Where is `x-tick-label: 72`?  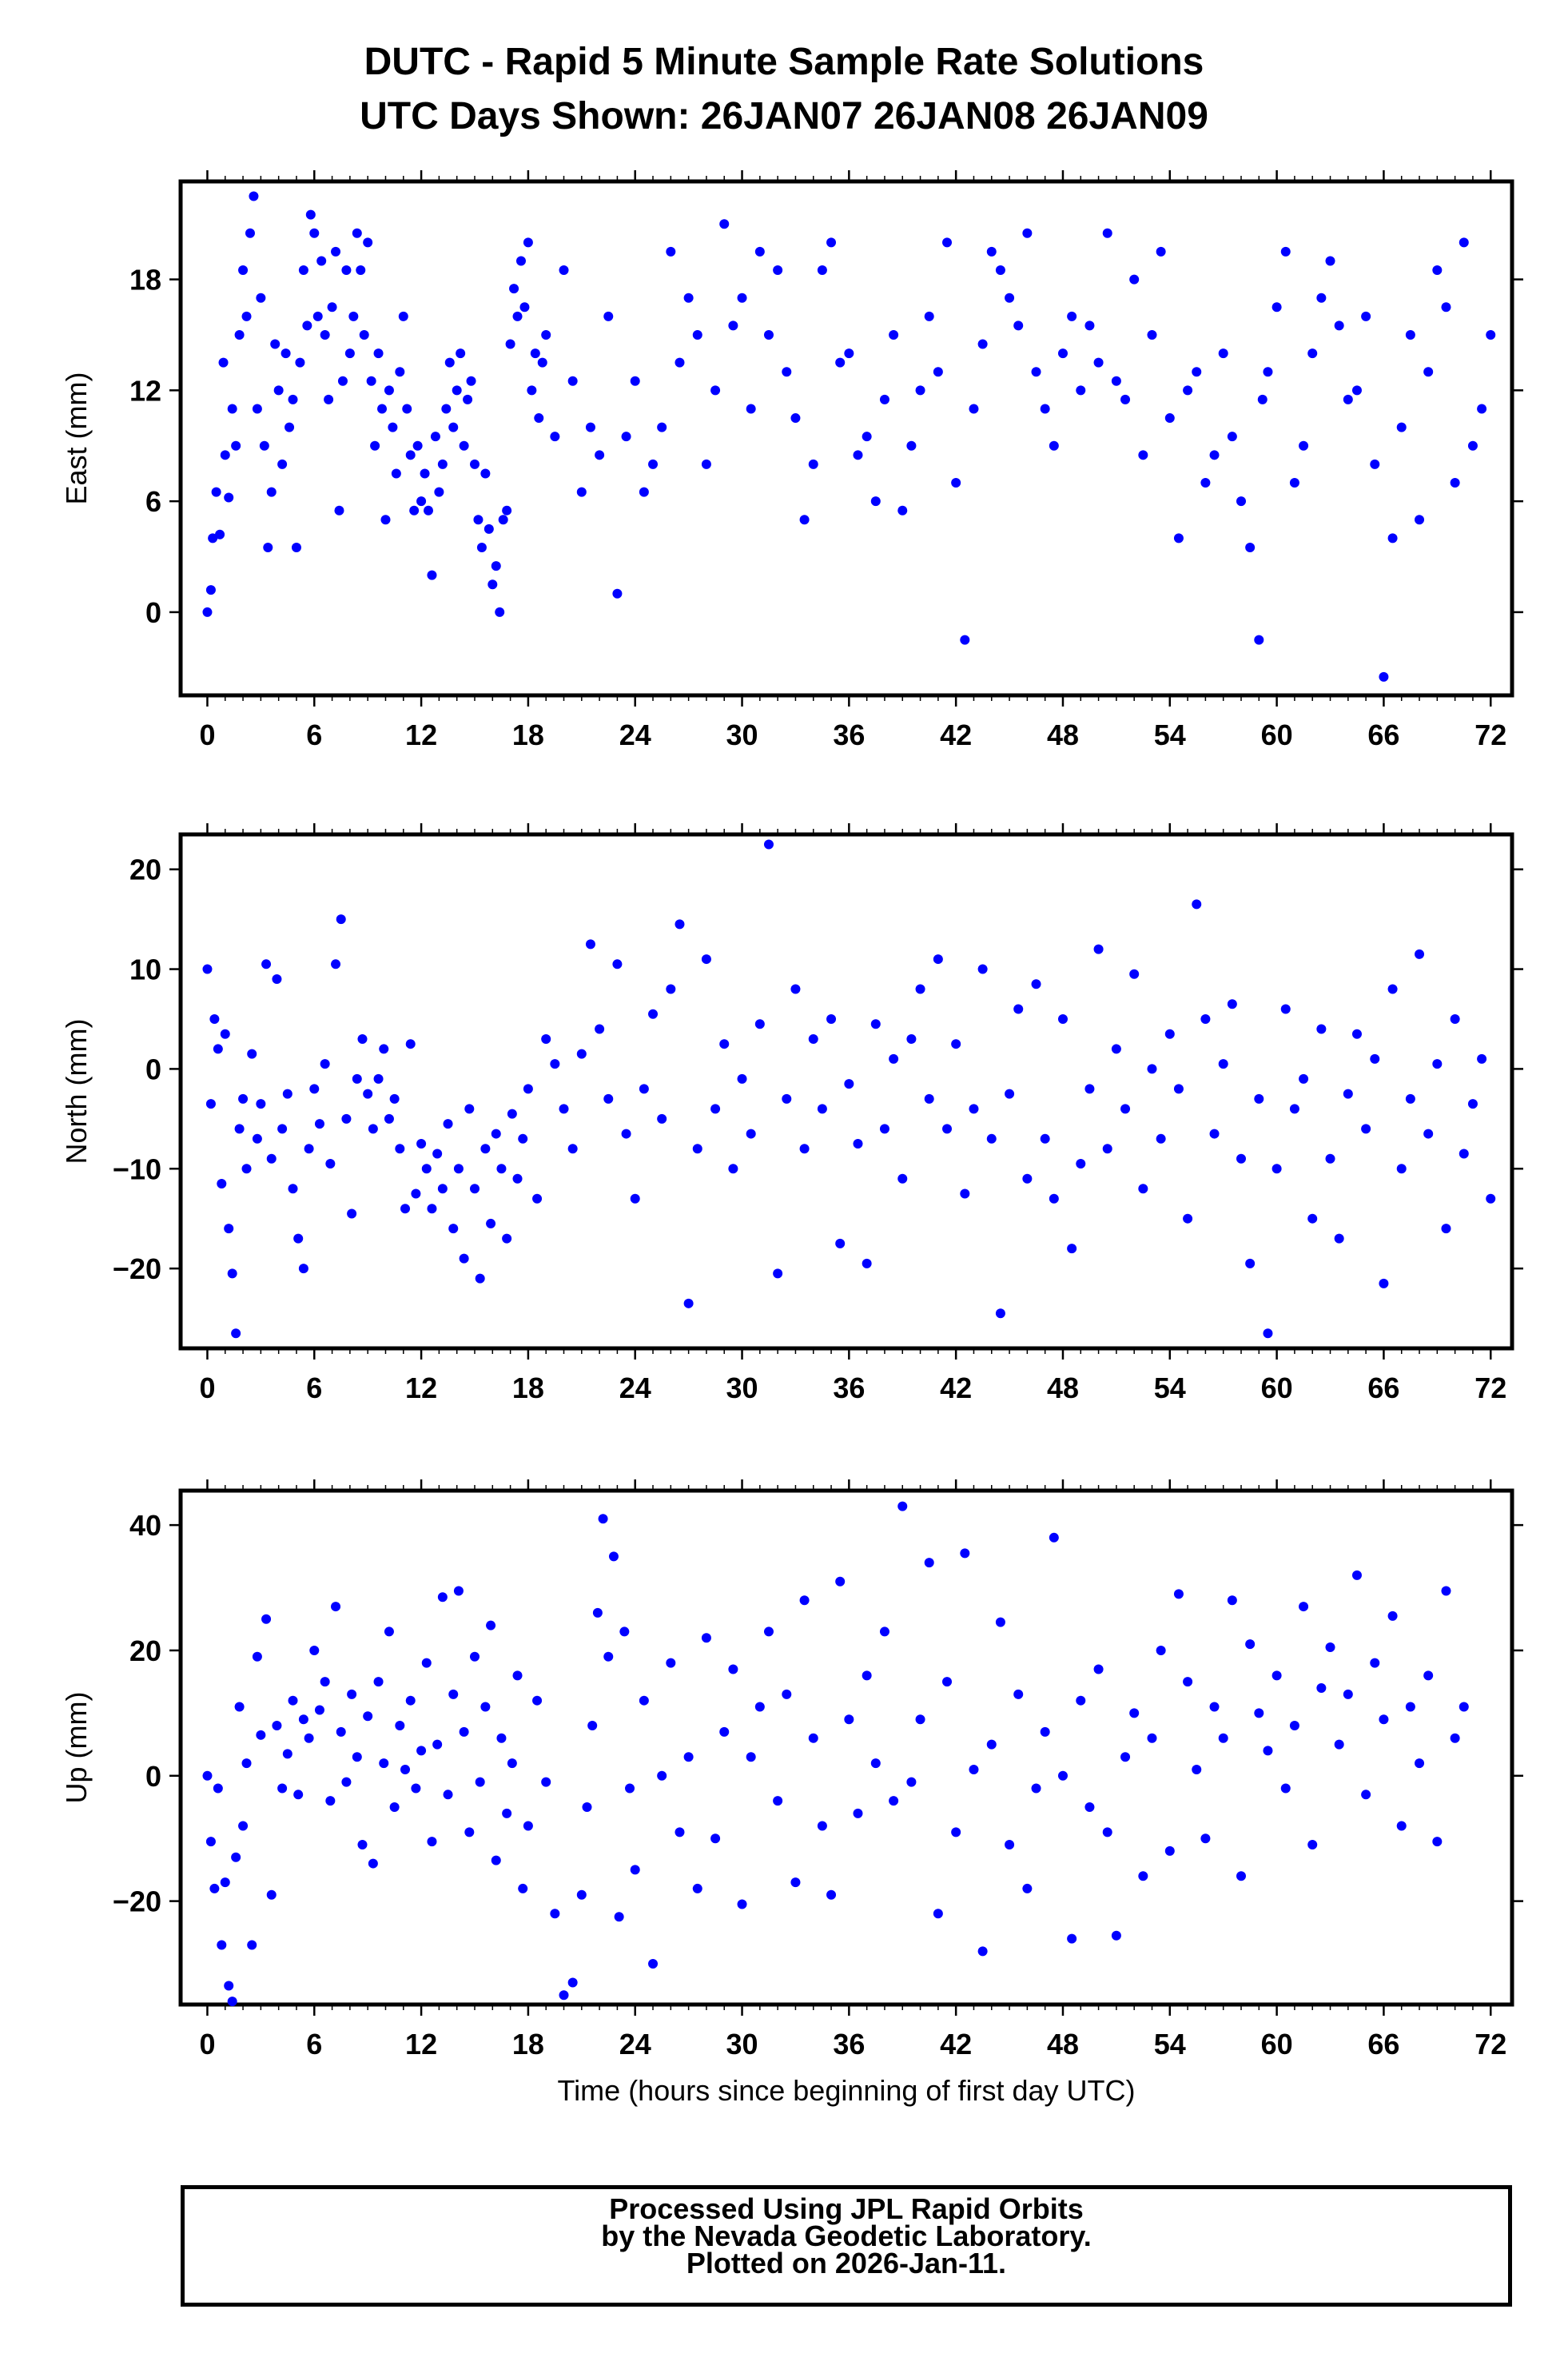 x-tick-label: 72 is located at coordinates (1490, 1388).